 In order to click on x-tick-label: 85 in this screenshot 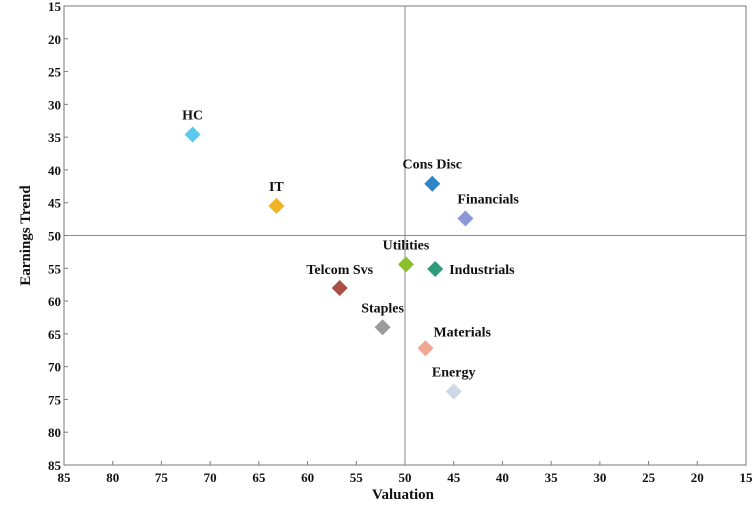, I will do `click(65, 477)`.